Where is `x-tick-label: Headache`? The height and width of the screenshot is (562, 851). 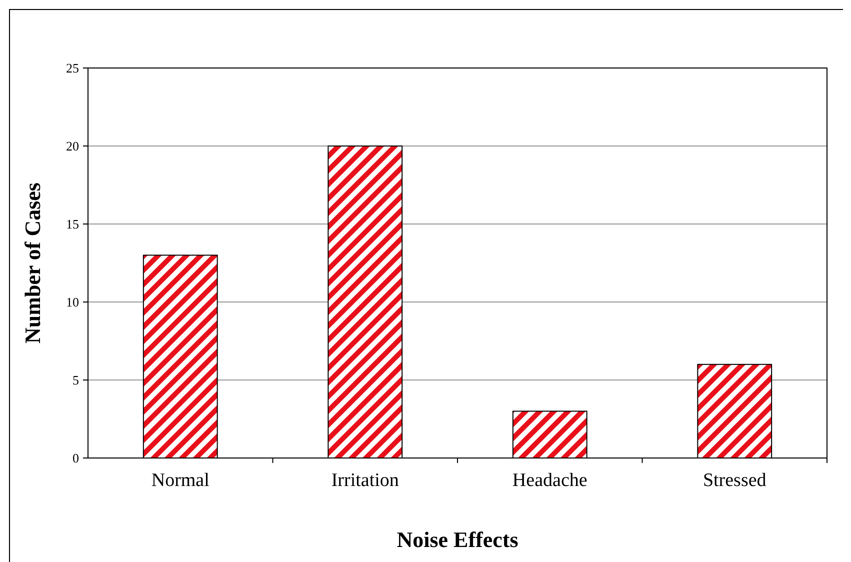
x-tick-label: Headache is located at coordinates (550, 480).